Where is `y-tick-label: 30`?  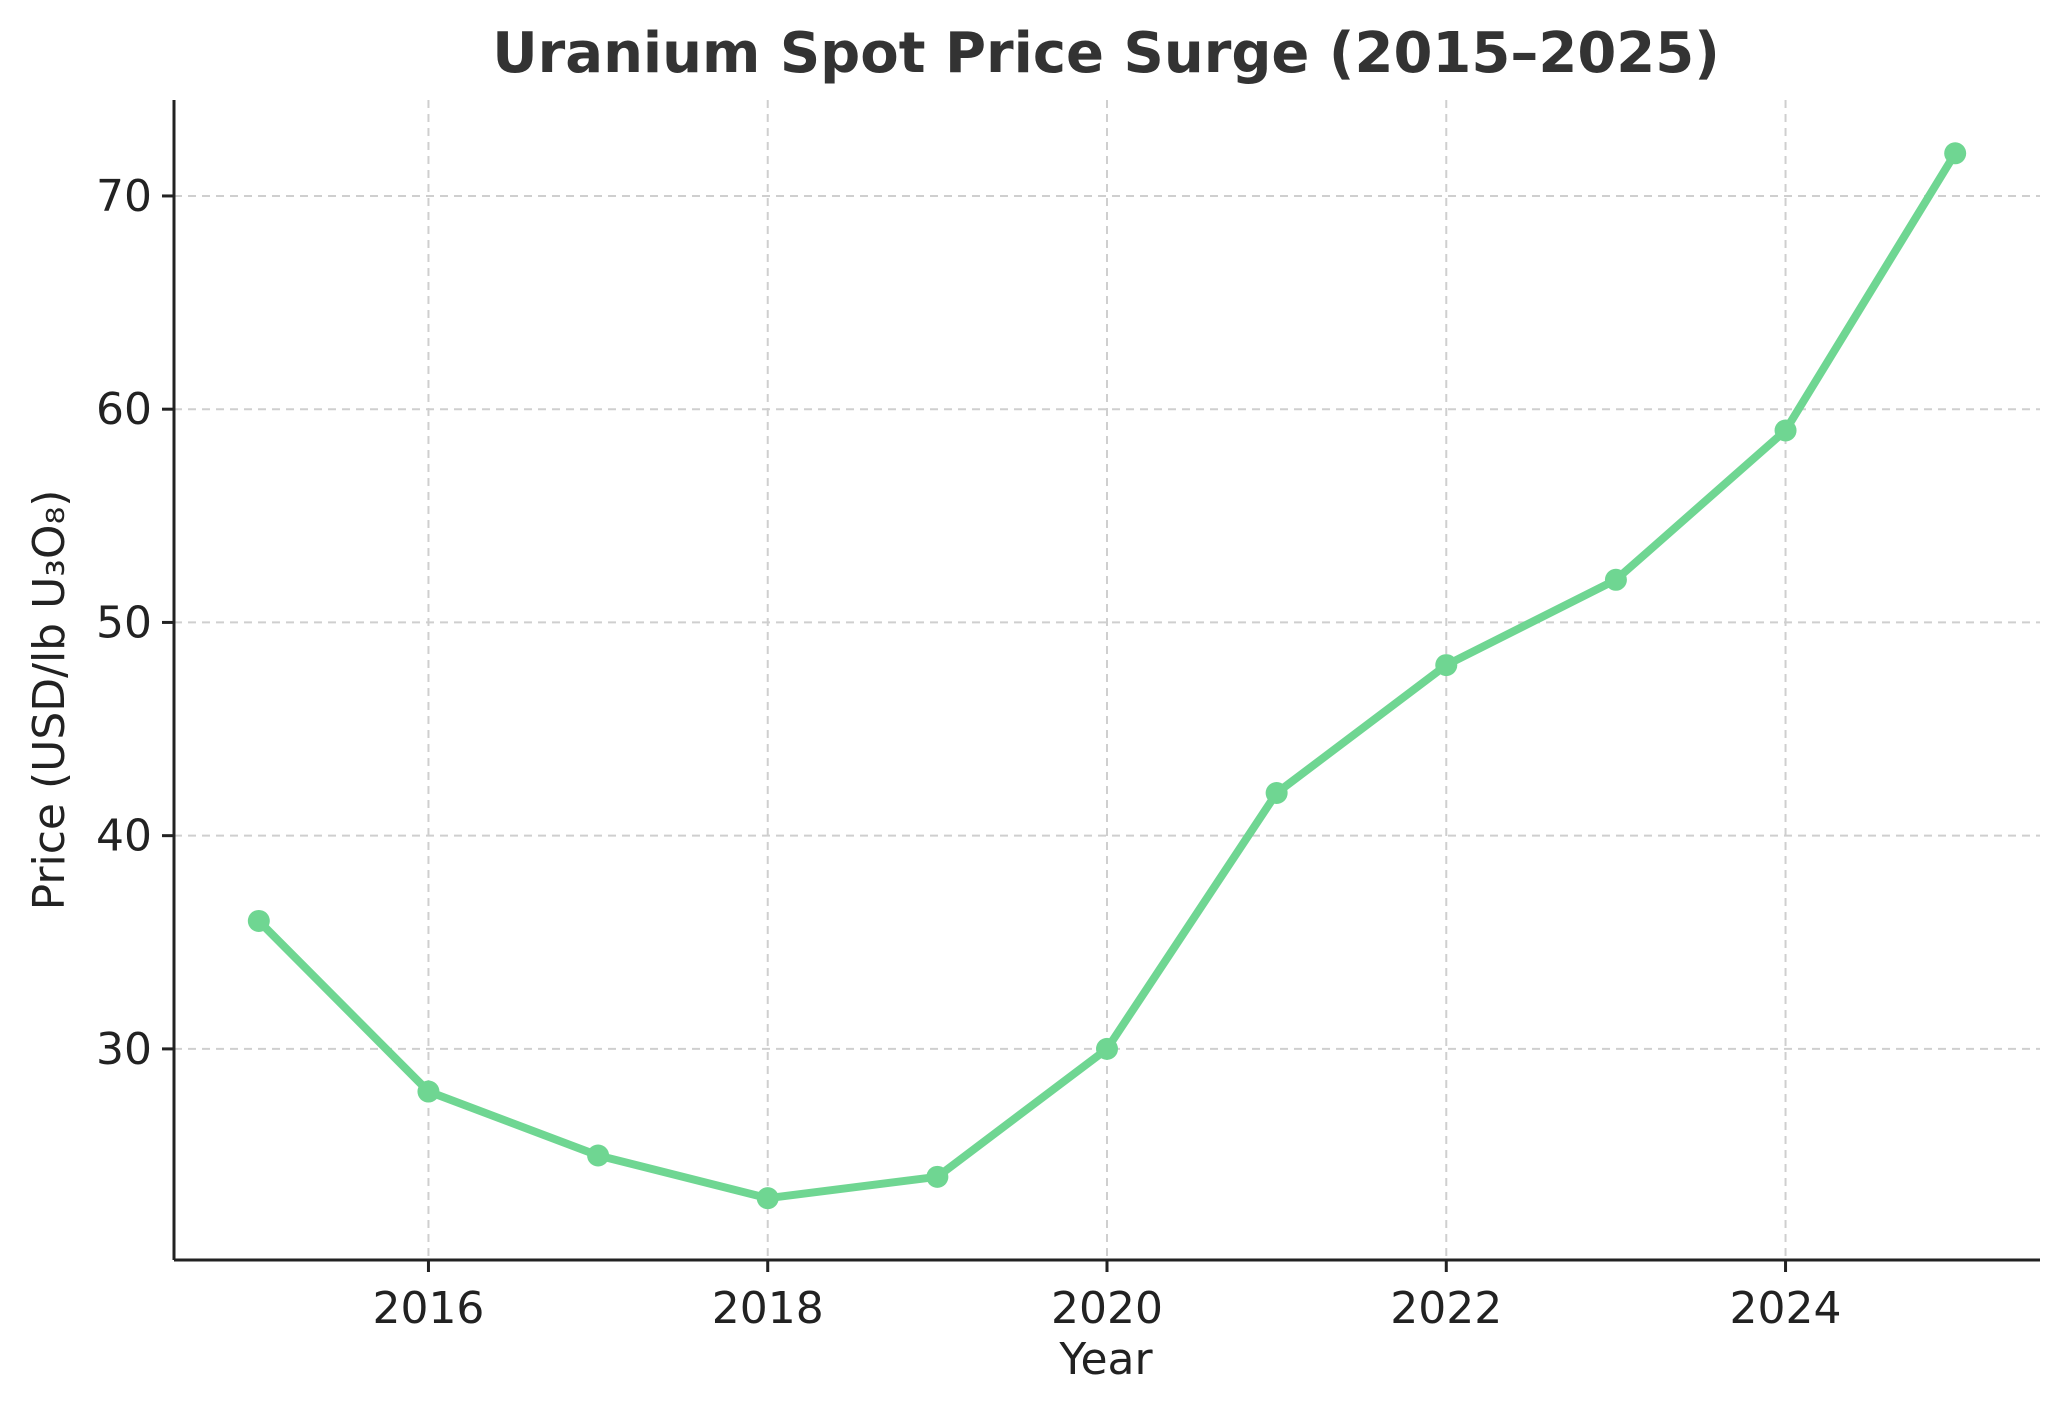
y-tick-label: 30 is located at coordinates (124, 1049).